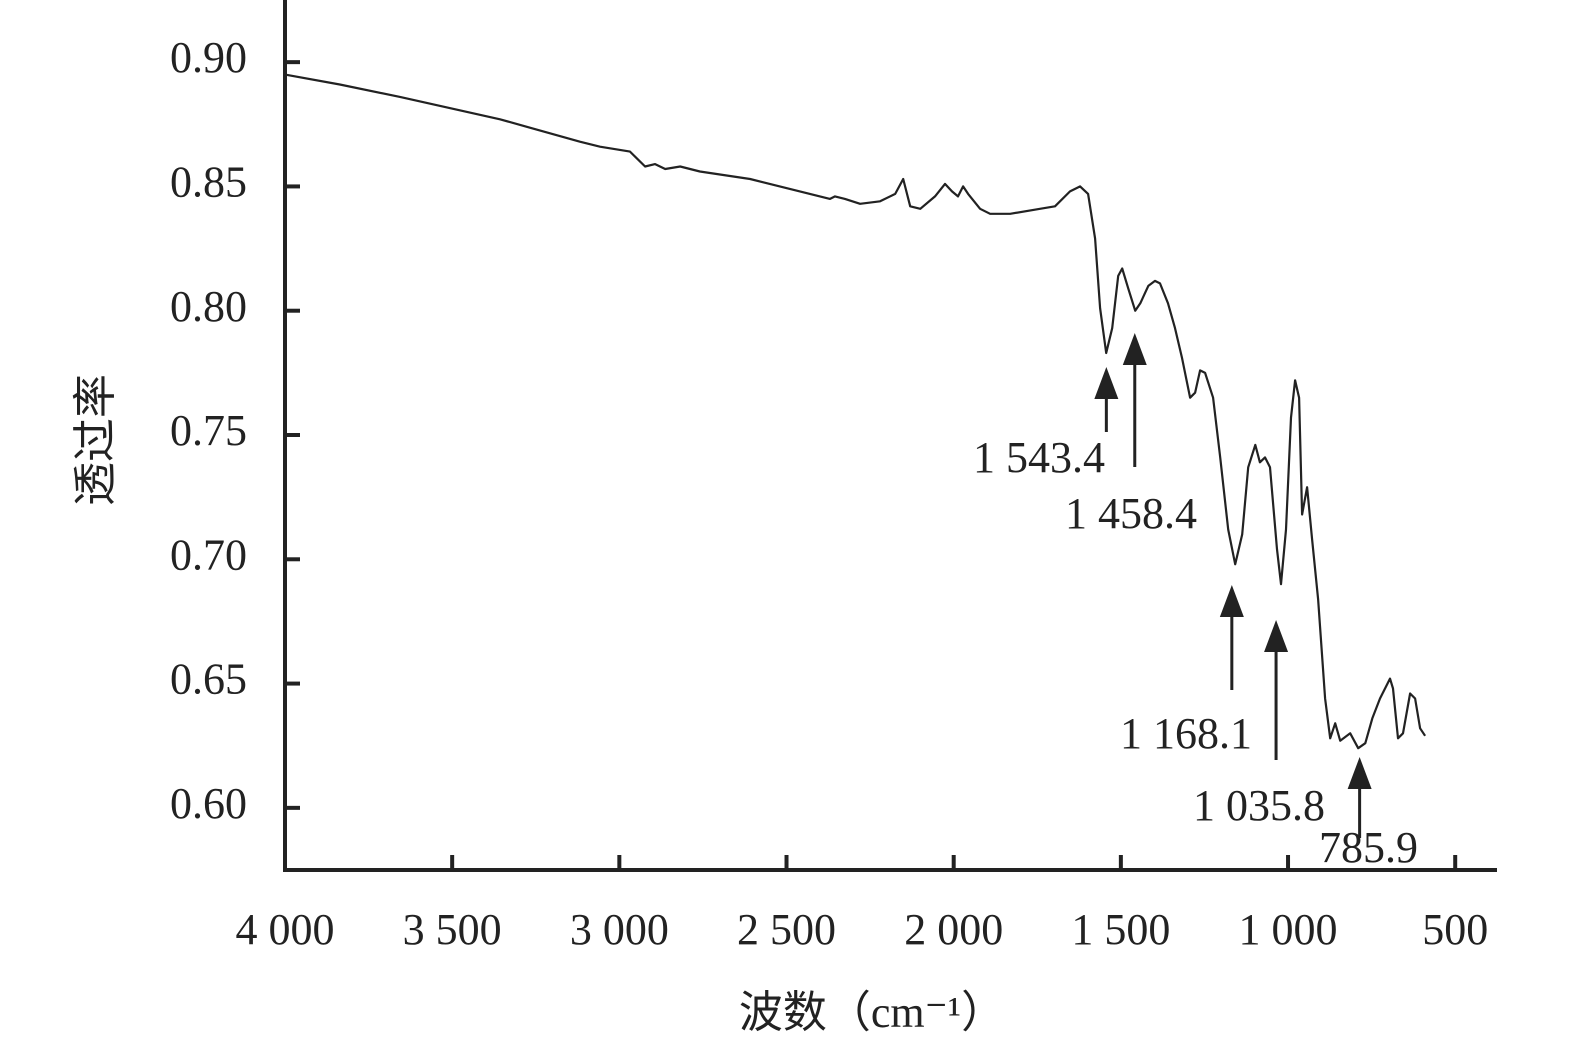 This screenshot has height=1061, width=1575. Describe the element at coordinates (1186, 733) in the screenshot. I see `annotation-label: 1 168.1` at that location.